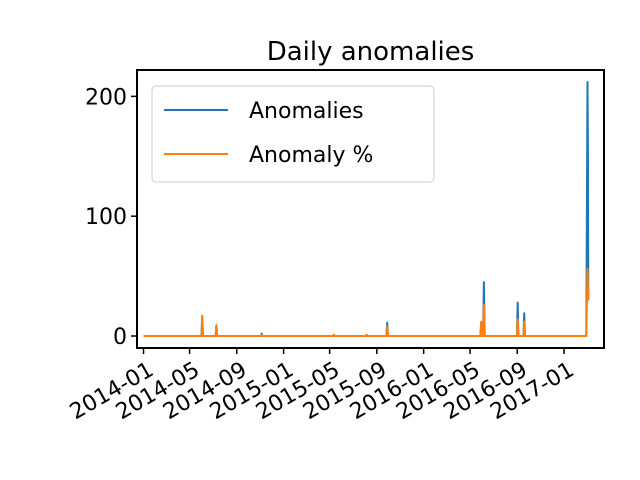 This screenshot has width=640, height=480. I want to click on y-tick-label: 100, so click(106, 217).